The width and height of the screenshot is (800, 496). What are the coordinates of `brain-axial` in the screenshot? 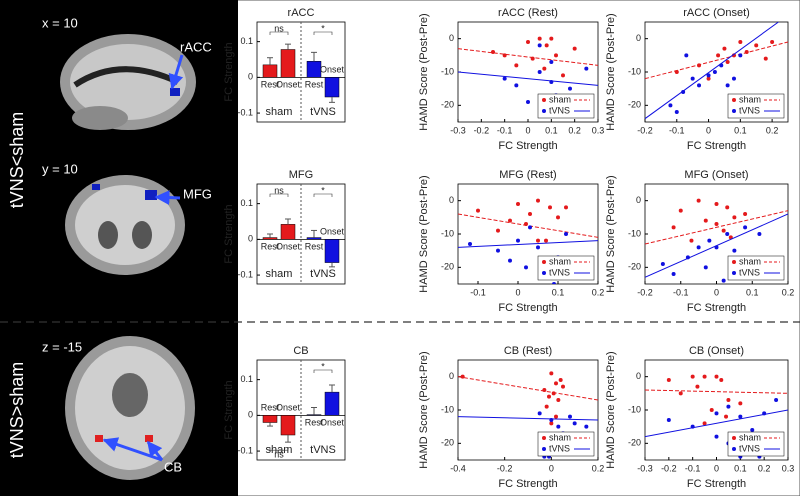 It's located at (130, 408).